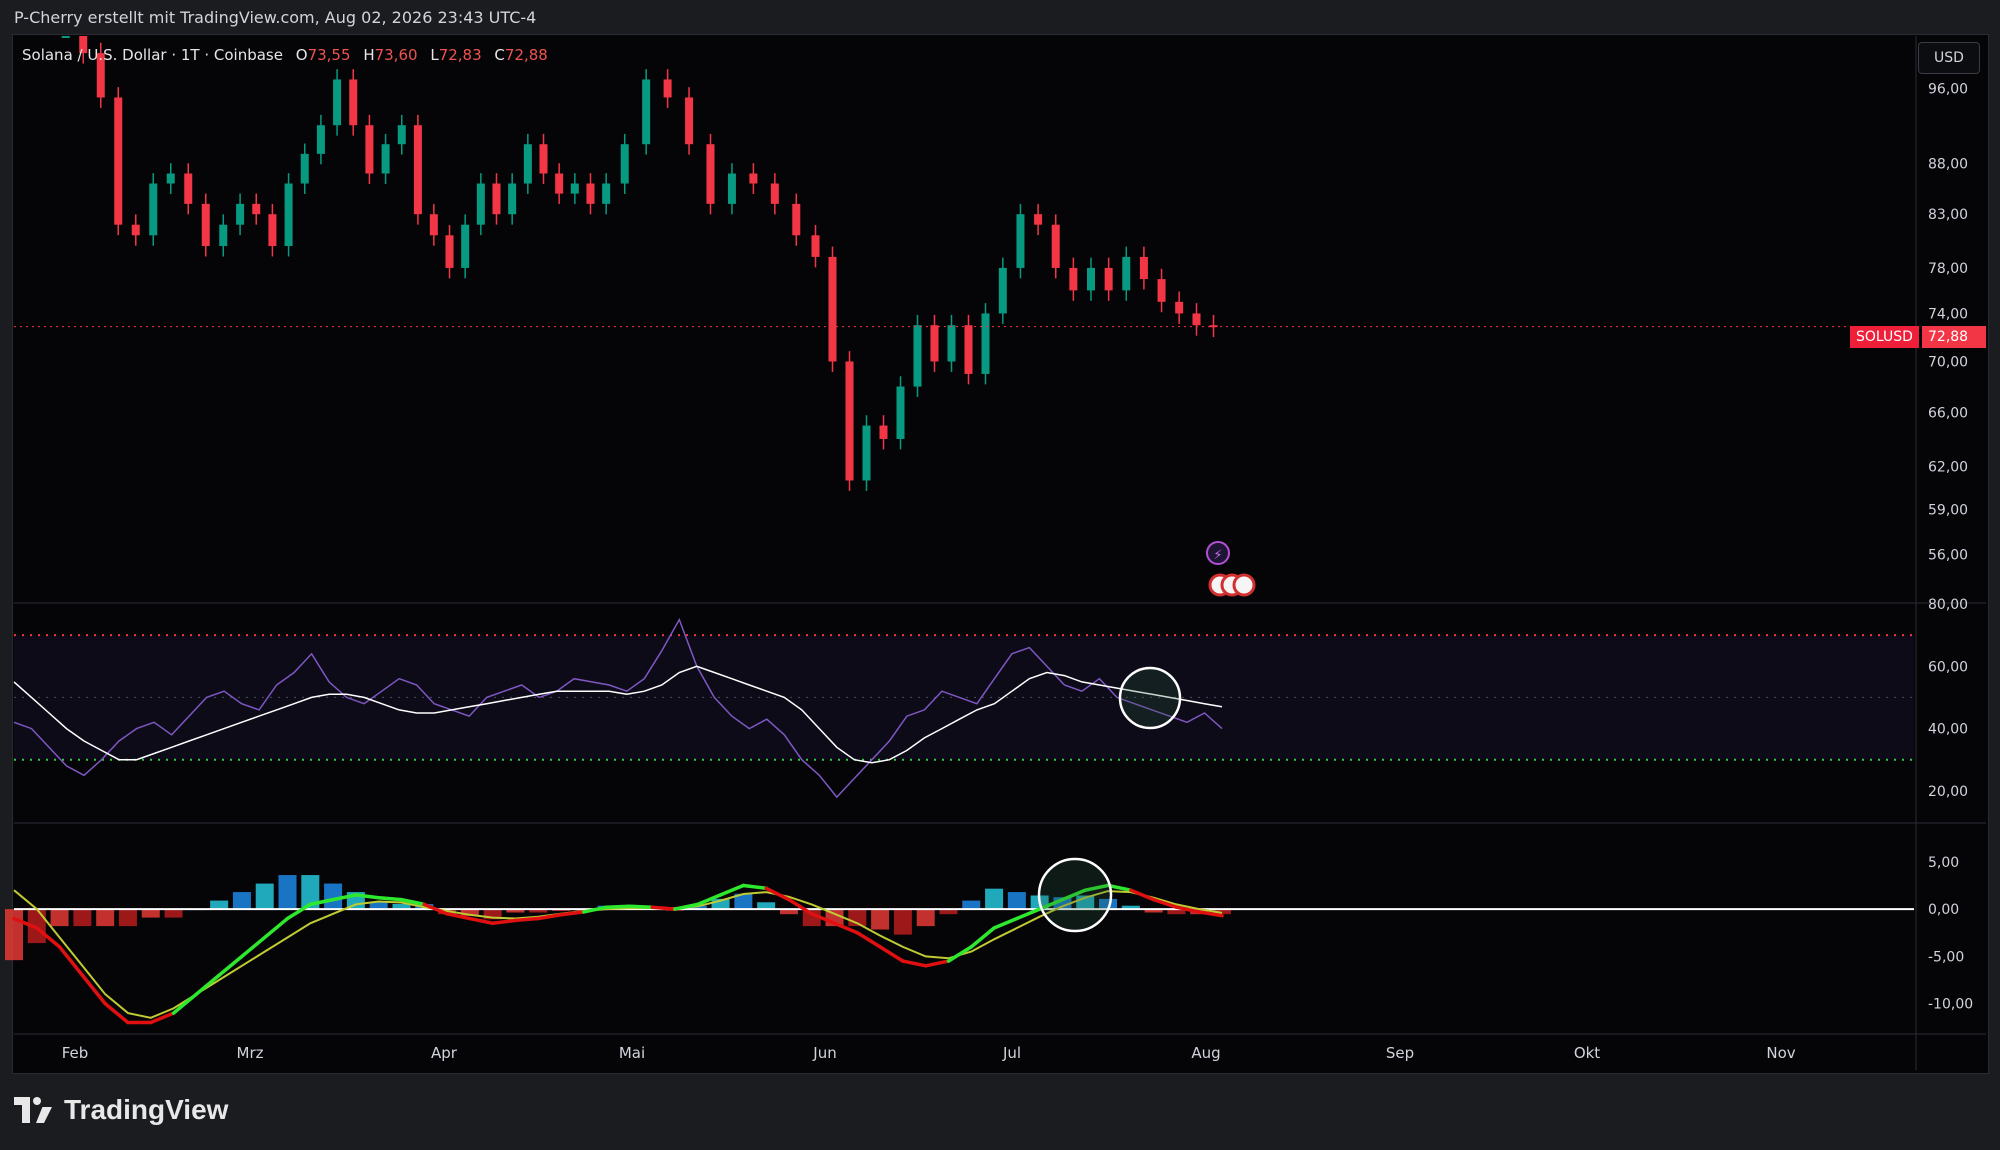 This screenshot has height=1150, width=2000. Describe the element at coordinates (1780, 1053) in the screenshot. I see `x-tick-label: Nov` at that location.